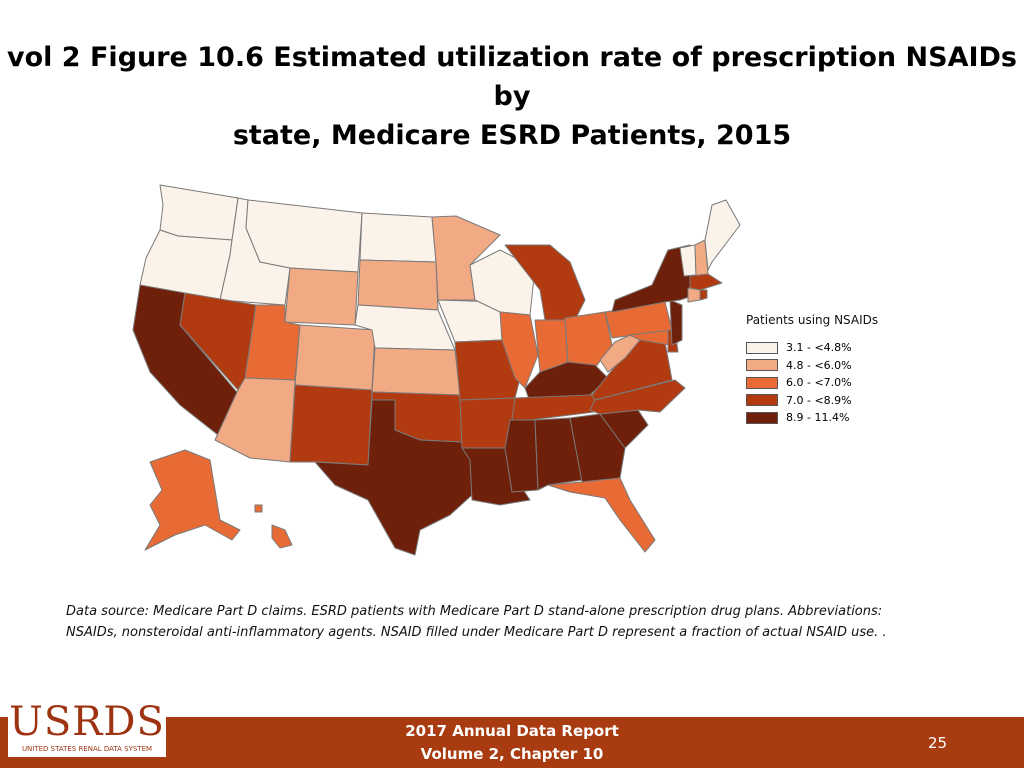 The height and width of the screenshot is (768, 1024). Describe the element at coordinates (545, 282) in the screenshot. I see `state-MI` at that location.